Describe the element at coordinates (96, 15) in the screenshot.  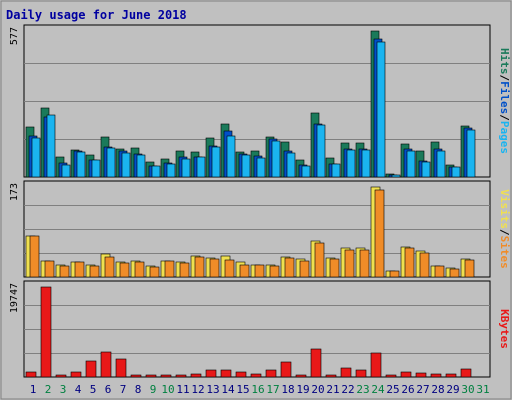
I see `chart-title: Daily usage for June 2018` at that location.